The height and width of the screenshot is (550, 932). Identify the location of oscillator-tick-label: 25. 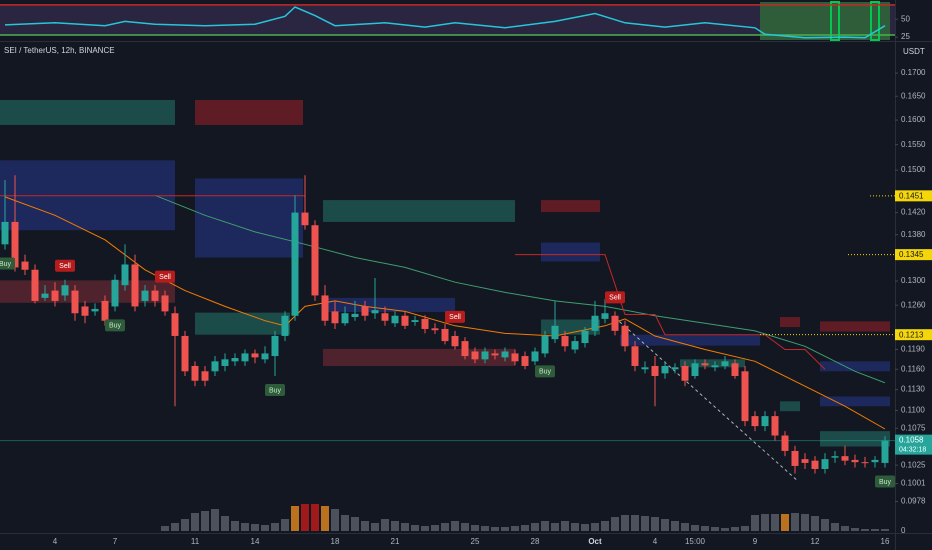
(905, 36).